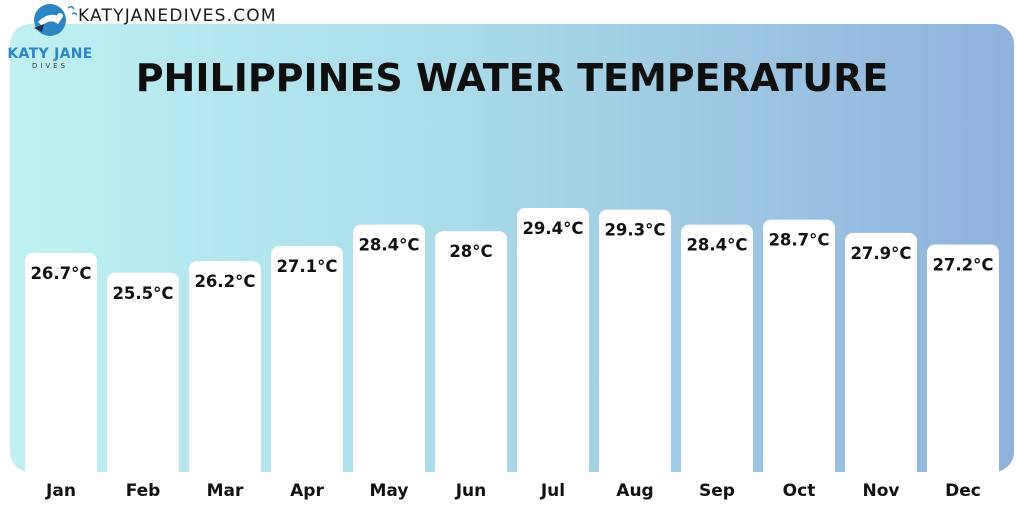 The width and height of the screenshot is (1024, 512). What do you see at coordinates (881, 491) in the screenshot?
I see `month-label-nov: Nov` at bounding box center [881, 491].